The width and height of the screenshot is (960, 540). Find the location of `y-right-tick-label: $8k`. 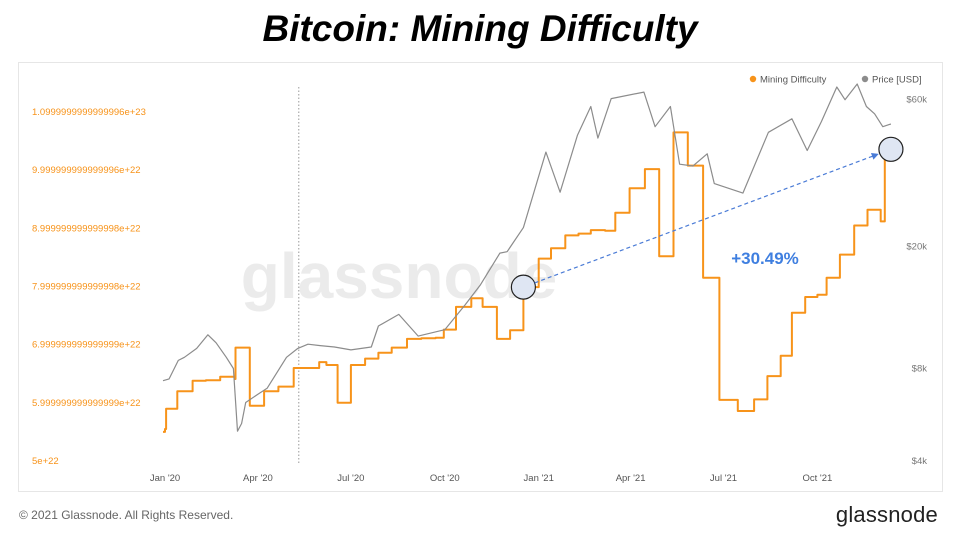

y-right-tick-label: $8k is located at coordinates (920, 369).